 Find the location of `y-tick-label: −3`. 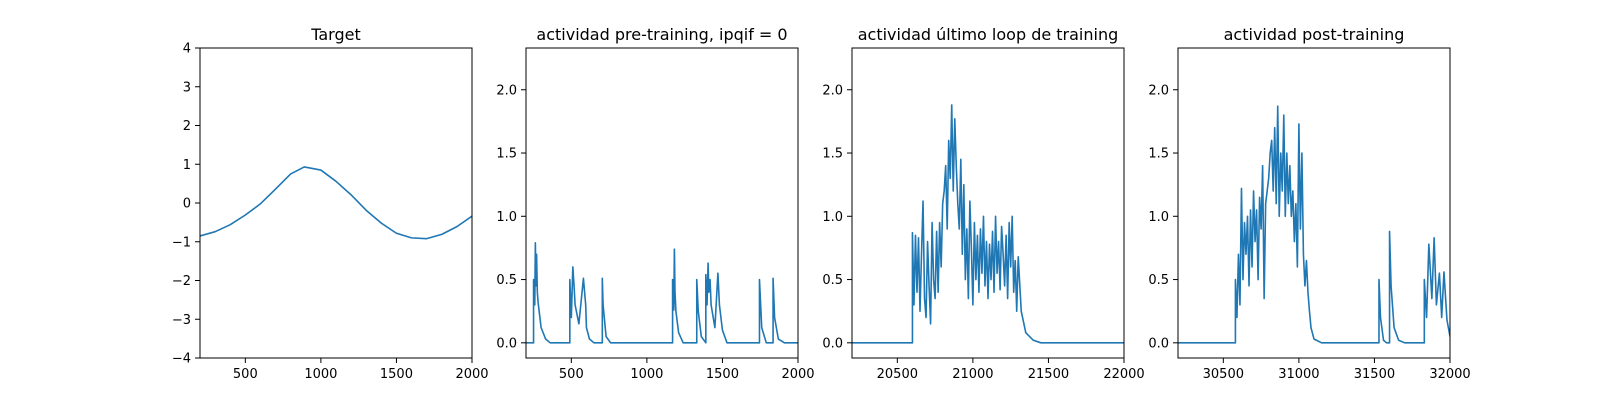

y-tick-label: −3 is located at coordinates (181, 320).